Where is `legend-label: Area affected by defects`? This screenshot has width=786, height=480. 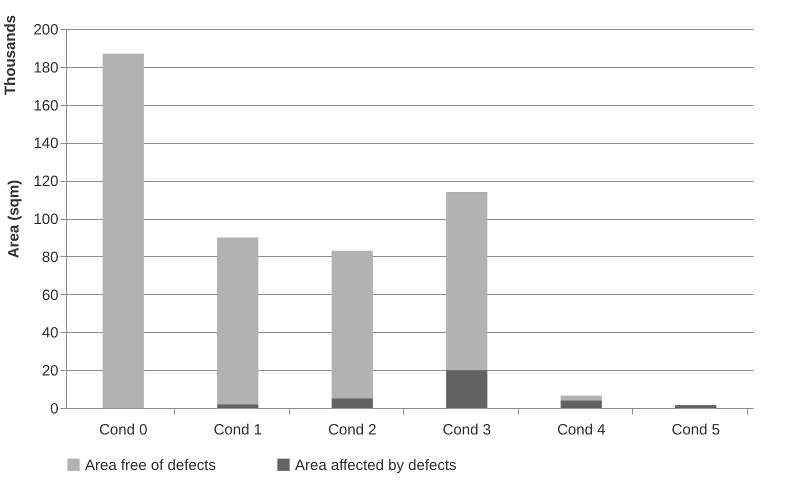 legend-label: Area affected by defects is located at coordinates (375, 465).